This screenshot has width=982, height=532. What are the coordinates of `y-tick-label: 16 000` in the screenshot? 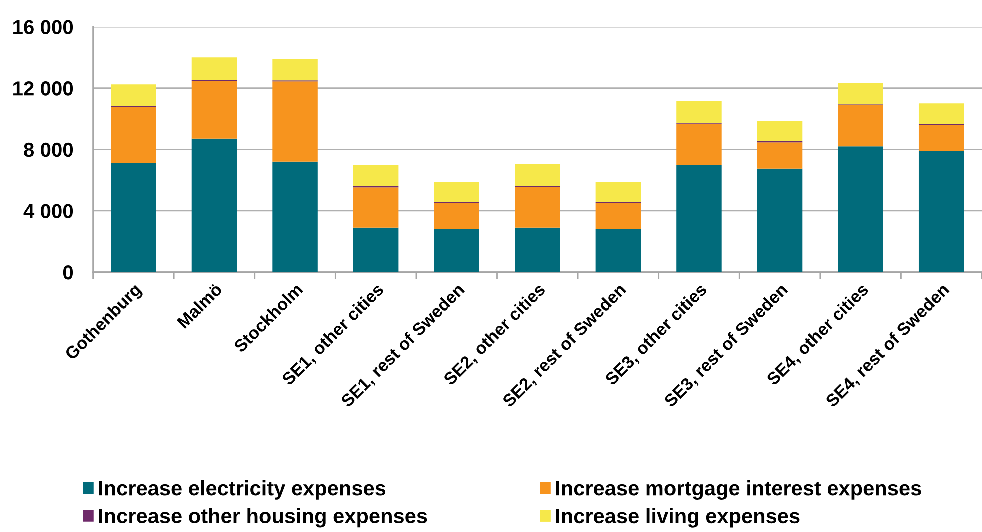 It's located at (44, 27).